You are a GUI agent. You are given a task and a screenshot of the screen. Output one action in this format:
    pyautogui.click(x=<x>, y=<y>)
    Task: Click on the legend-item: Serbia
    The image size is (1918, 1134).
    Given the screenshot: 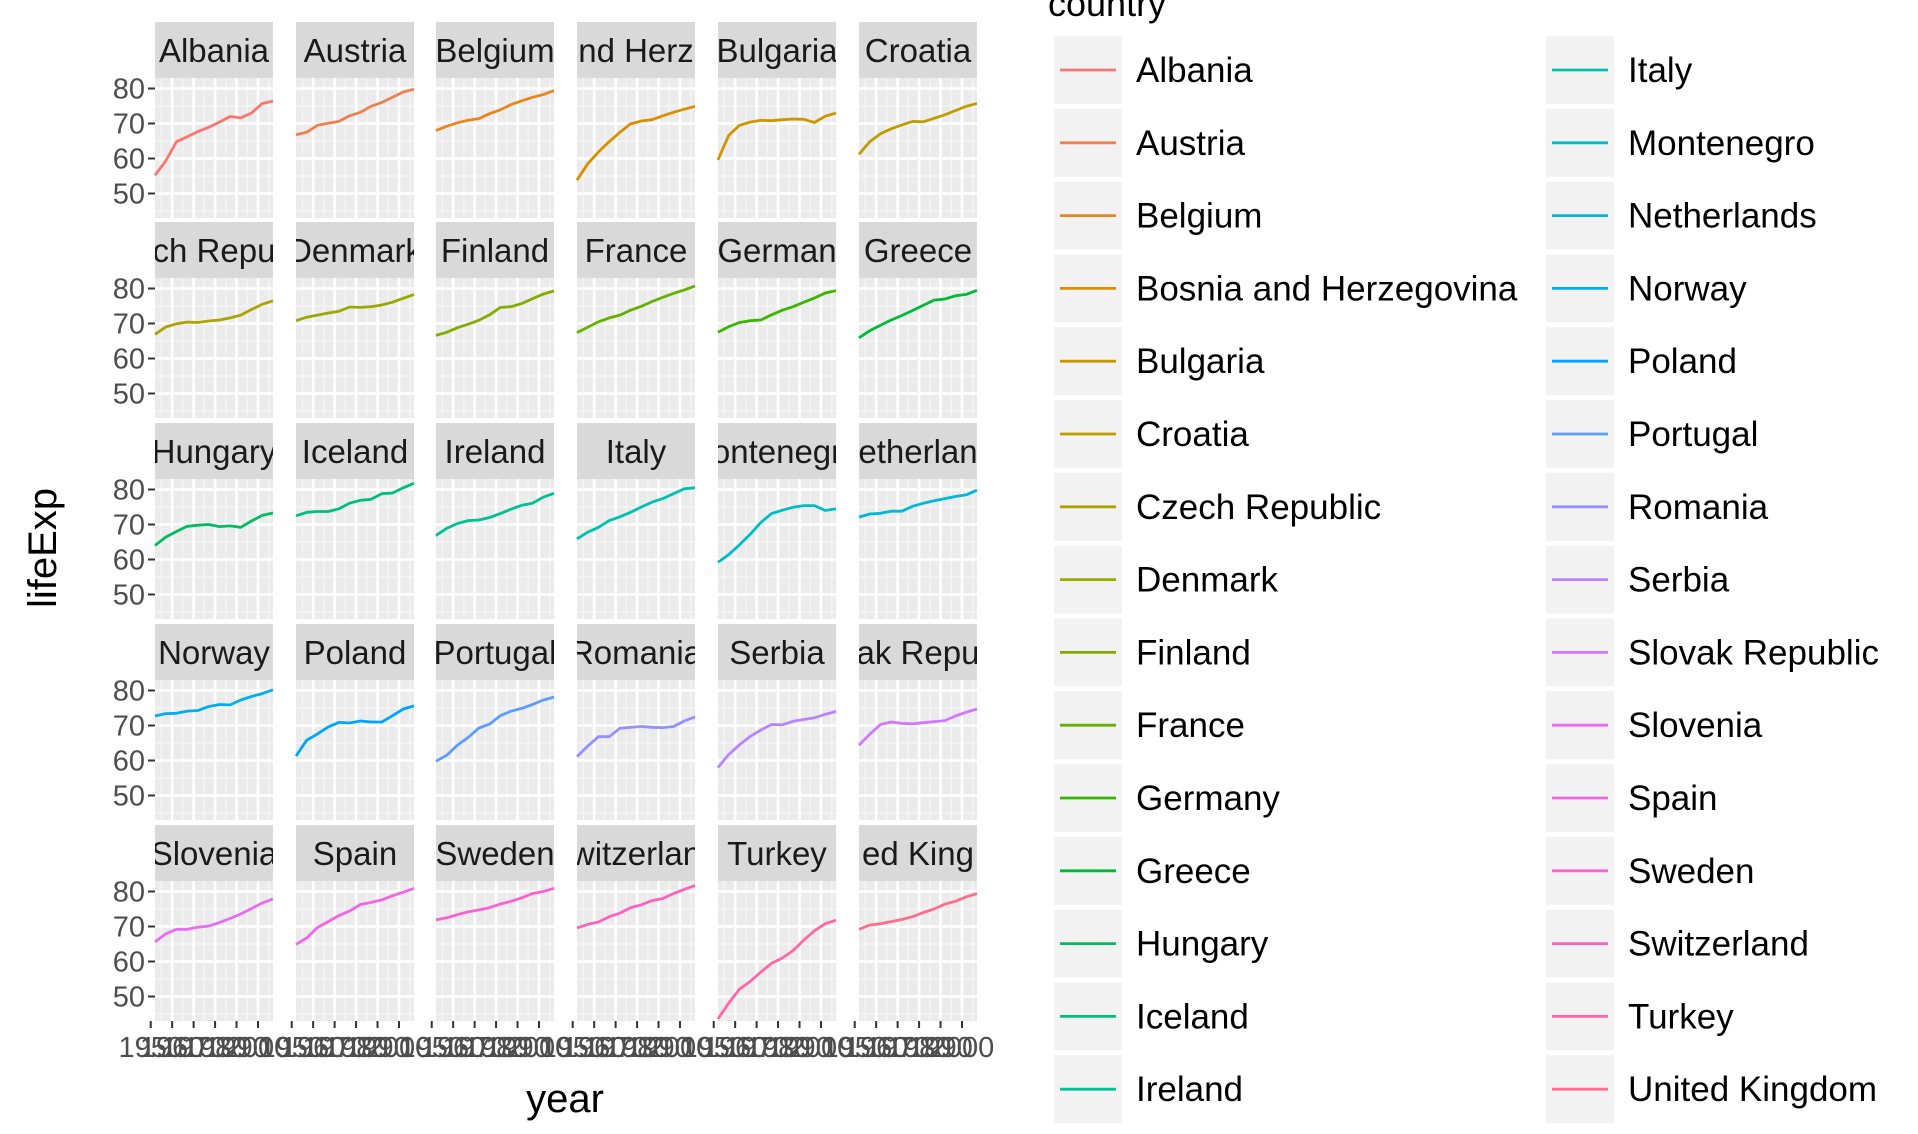 What is the action you would take?
    pyautogui.click(x=1638, y=579)
    